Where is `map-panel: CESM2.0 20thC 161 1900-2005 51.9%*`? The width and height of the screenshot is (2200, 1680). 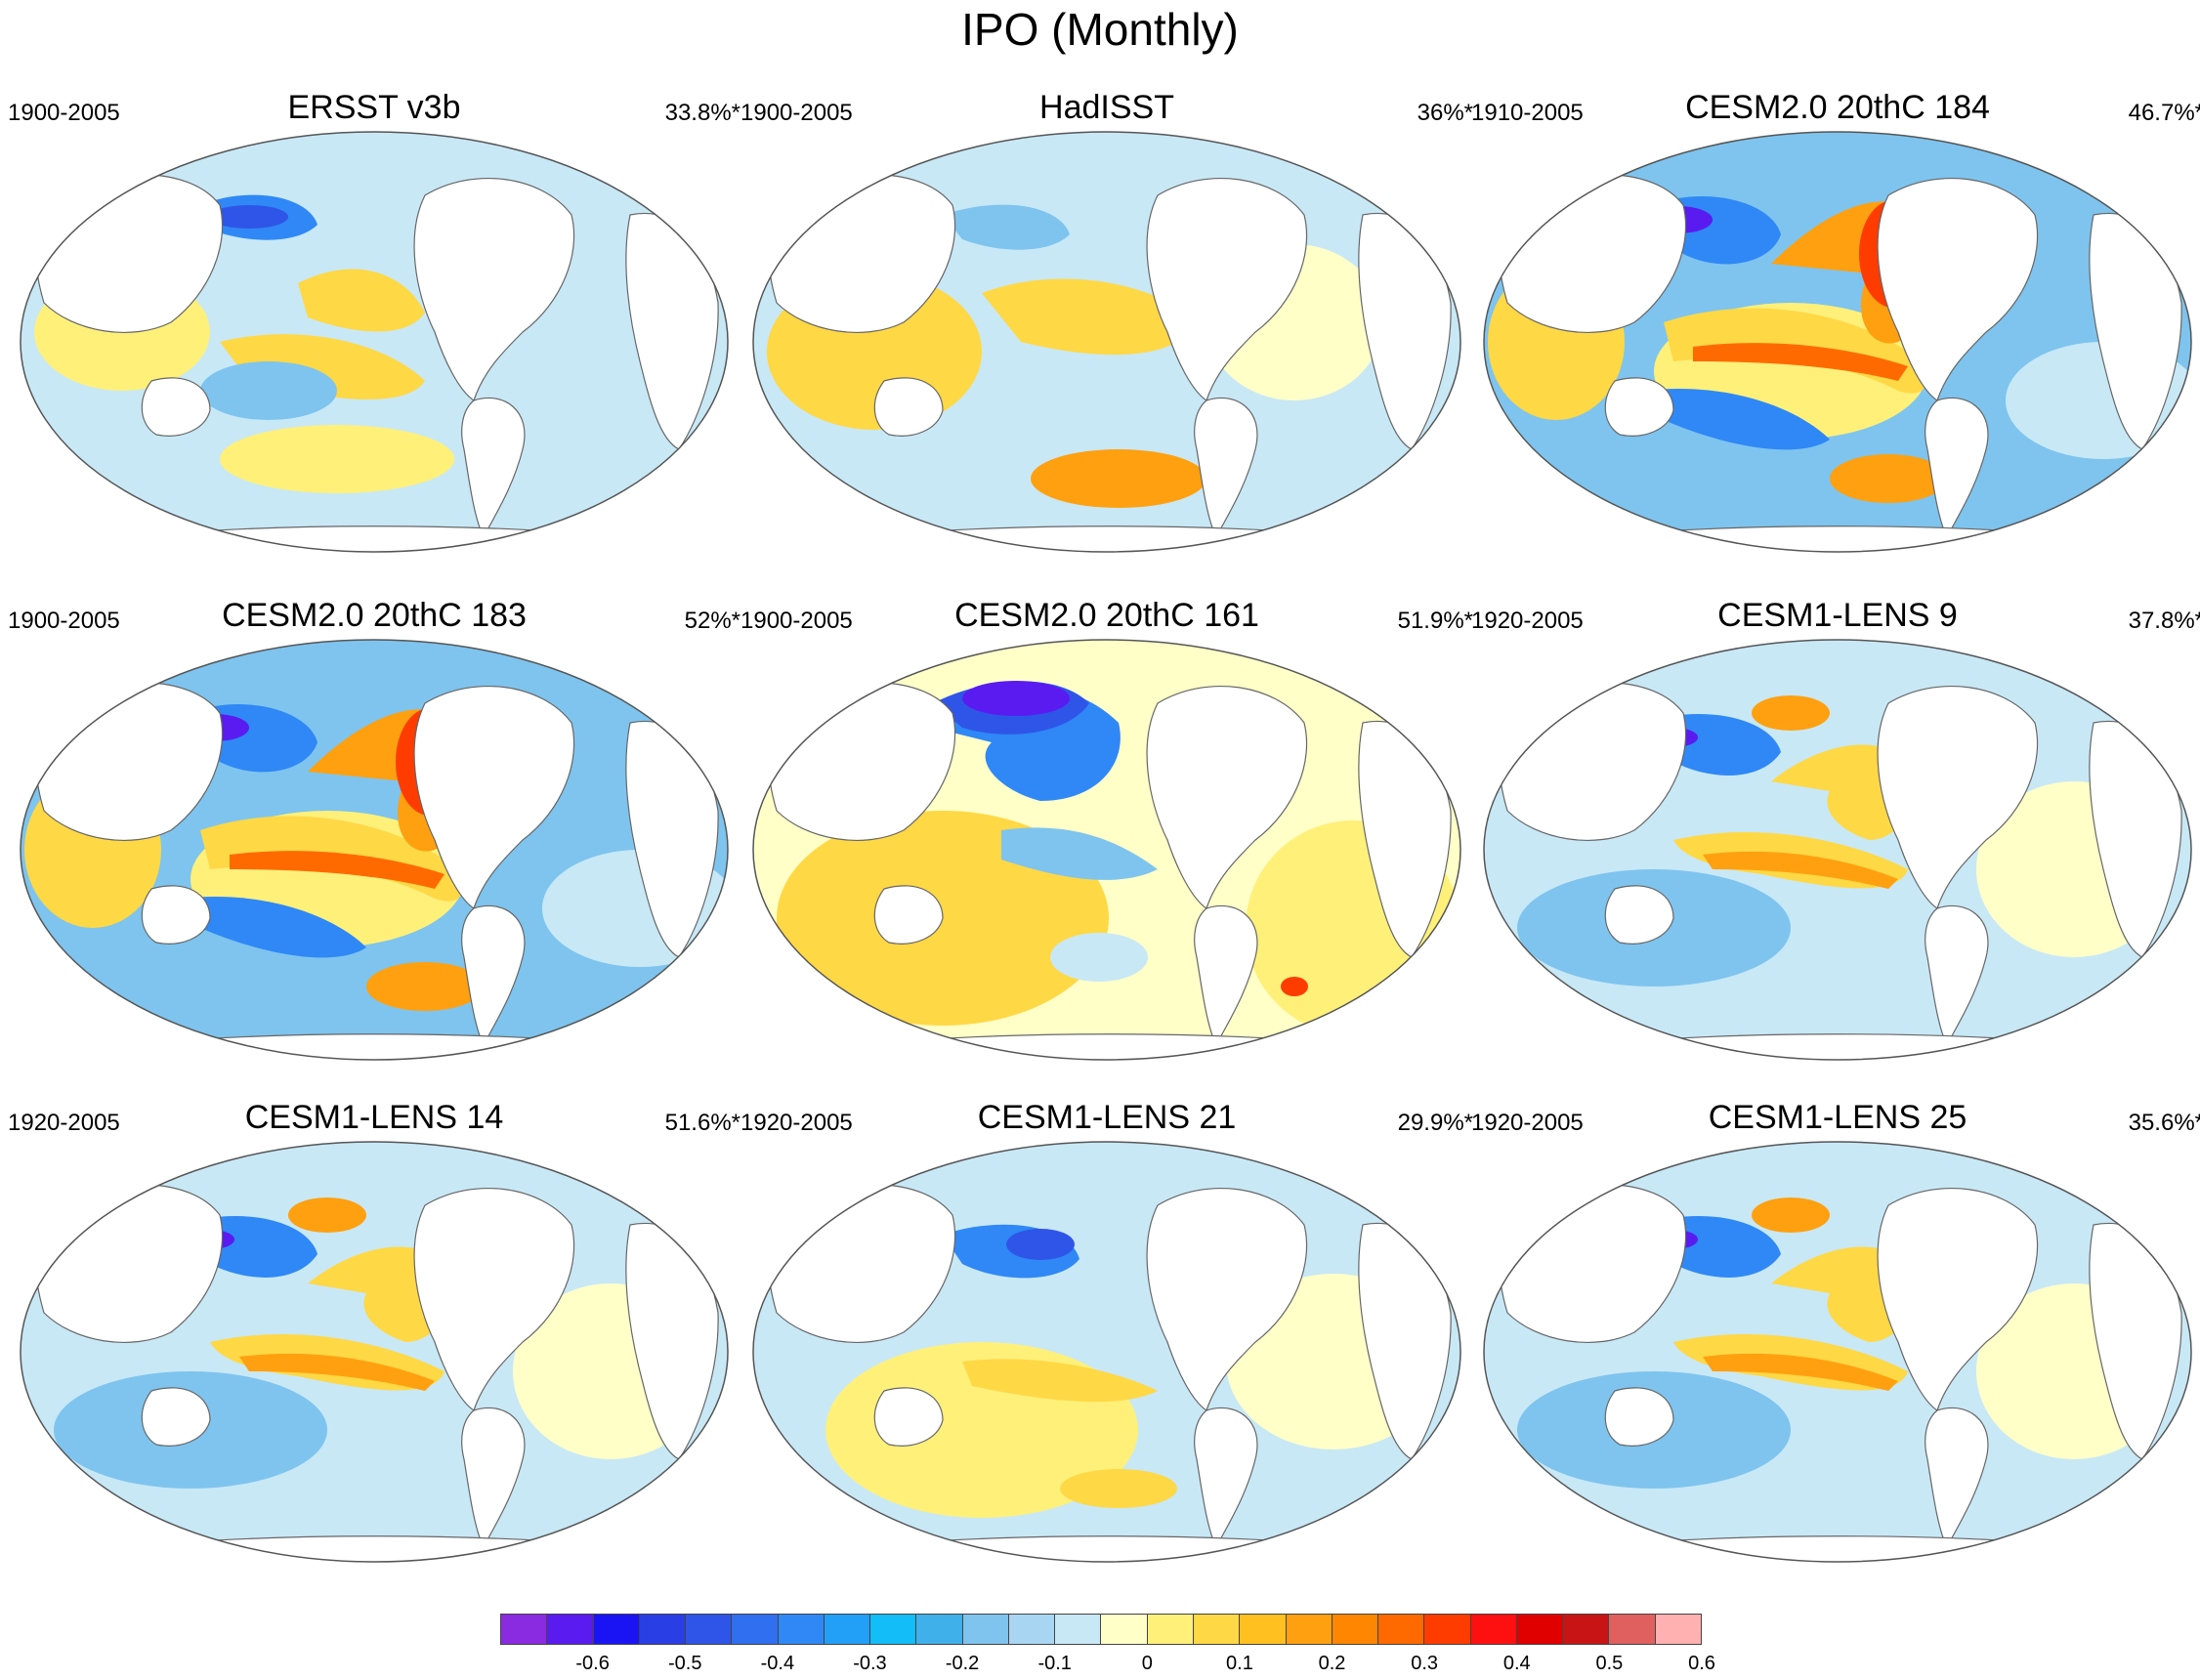
map-panel: CESM2.0 20thC 161 1900-2005 51.9%* is located at coordinates (1106, 833).